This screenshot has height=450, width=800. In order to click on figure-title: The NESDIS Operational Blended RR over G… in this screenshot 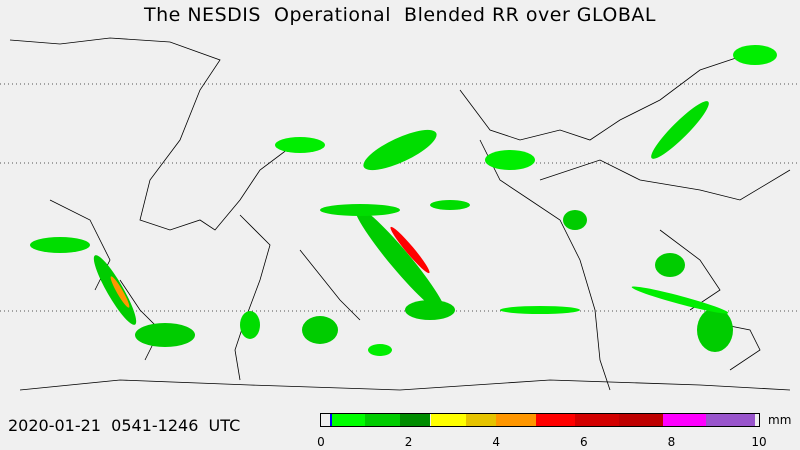, I will do `click(400, 15)`.